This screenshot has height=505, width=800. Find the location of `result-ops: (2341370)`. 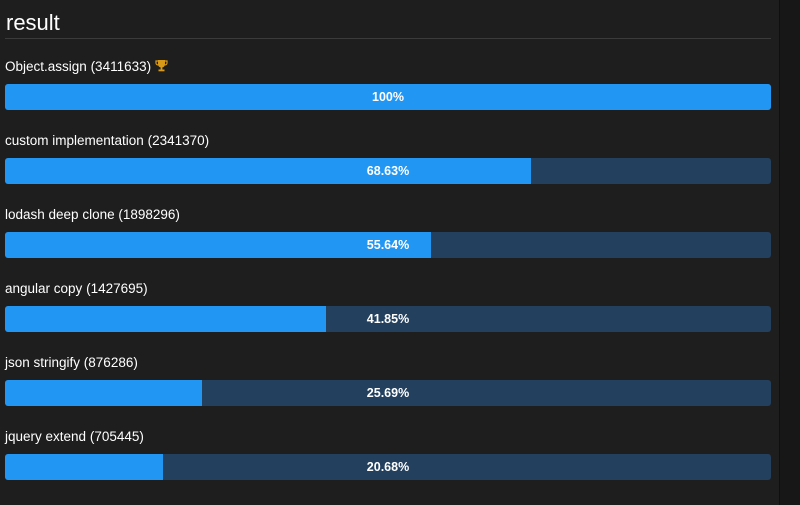

result-ops: (2341370) is located at coordinates (178, 140).